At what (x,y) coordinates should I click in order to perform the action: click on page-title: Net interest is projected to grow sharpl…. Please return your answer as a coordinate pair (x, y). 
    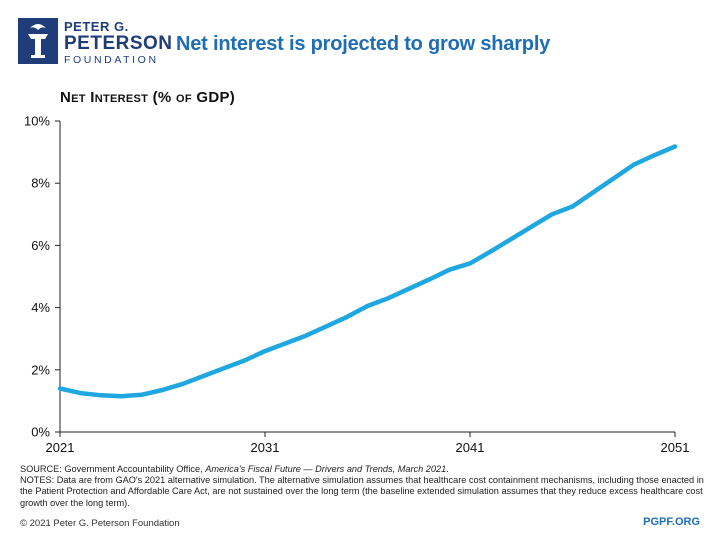
    Looking at the image, I should click on (363, 44).